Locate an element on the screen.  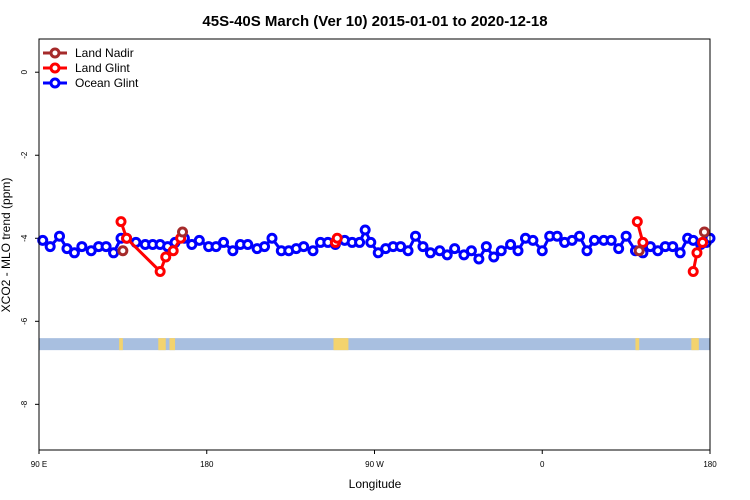
x-tick-label-1: 180 is located at coordinates (207, 464).